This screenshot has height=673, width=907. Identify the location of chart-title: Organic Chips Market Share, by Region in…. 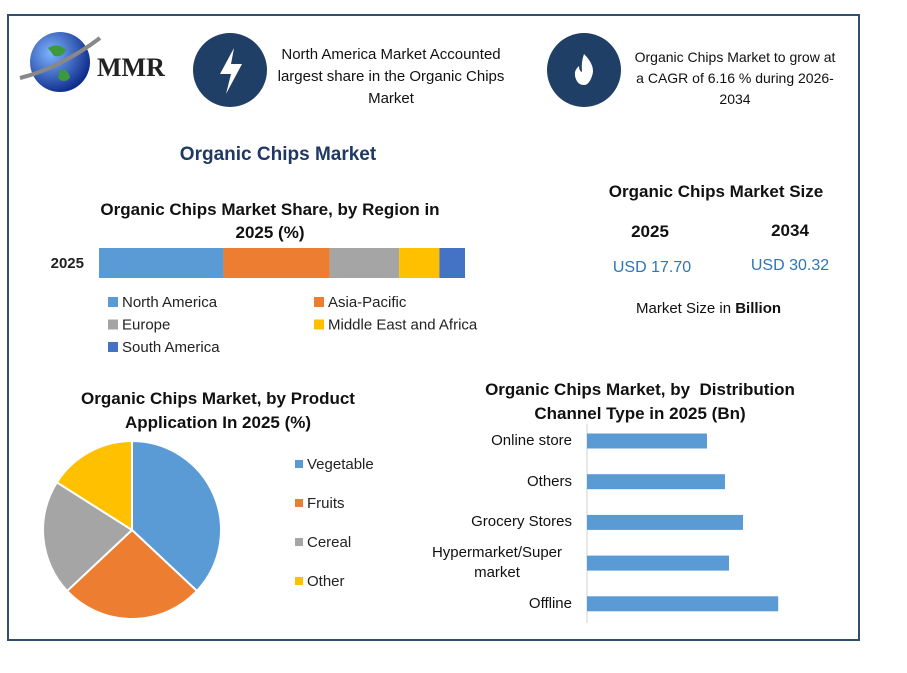
(270, 221).